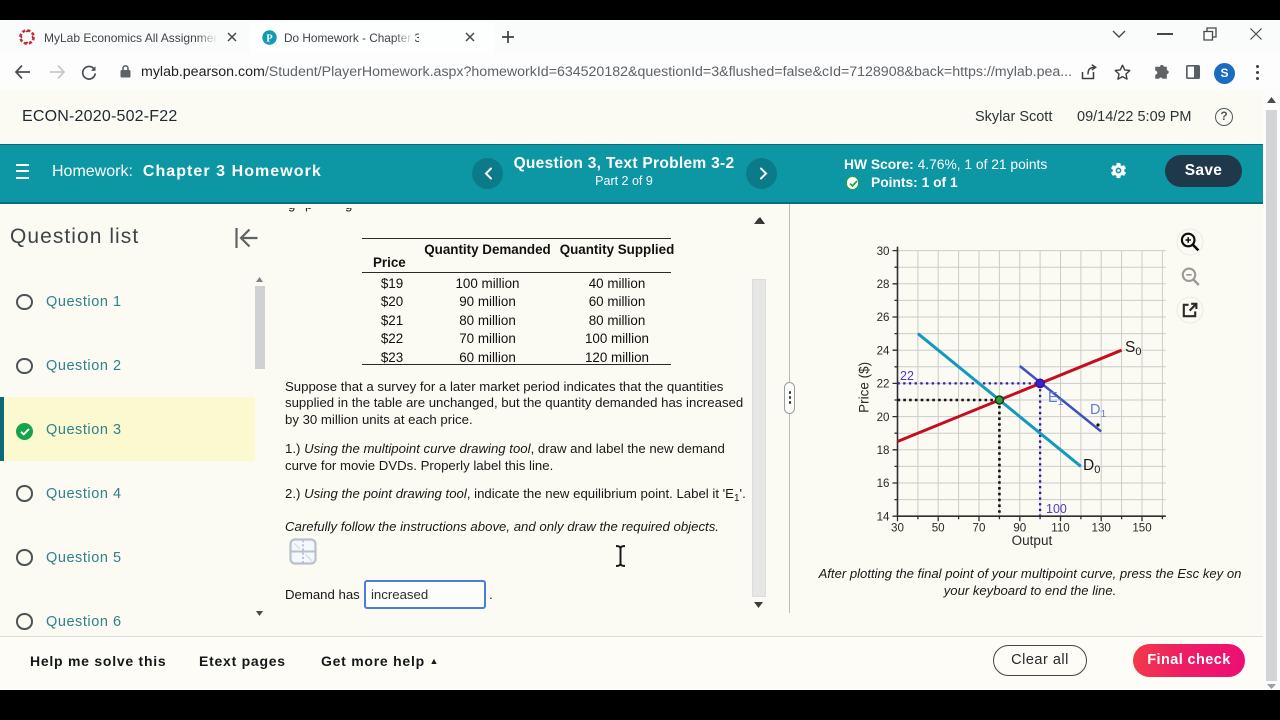 The image size is (1280, 720). I want to click on svg-text: 150, so click(1141, 528).